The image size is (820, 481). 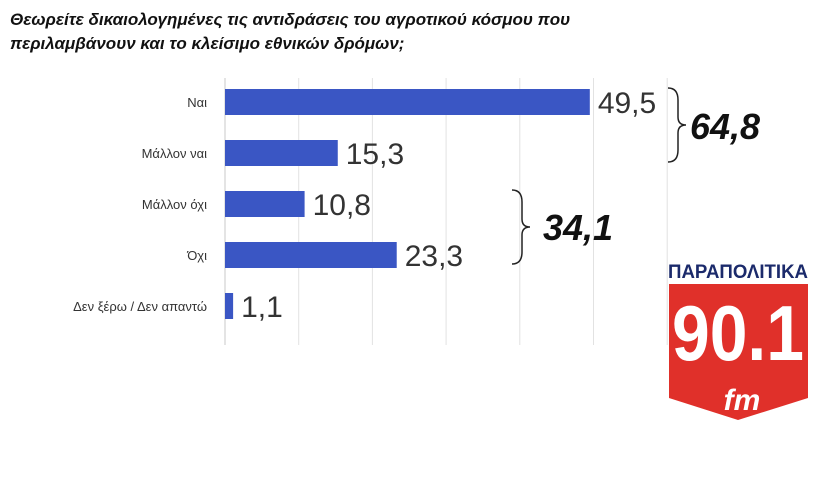 I want to click on logo-shield, so click(x=738, y=352).